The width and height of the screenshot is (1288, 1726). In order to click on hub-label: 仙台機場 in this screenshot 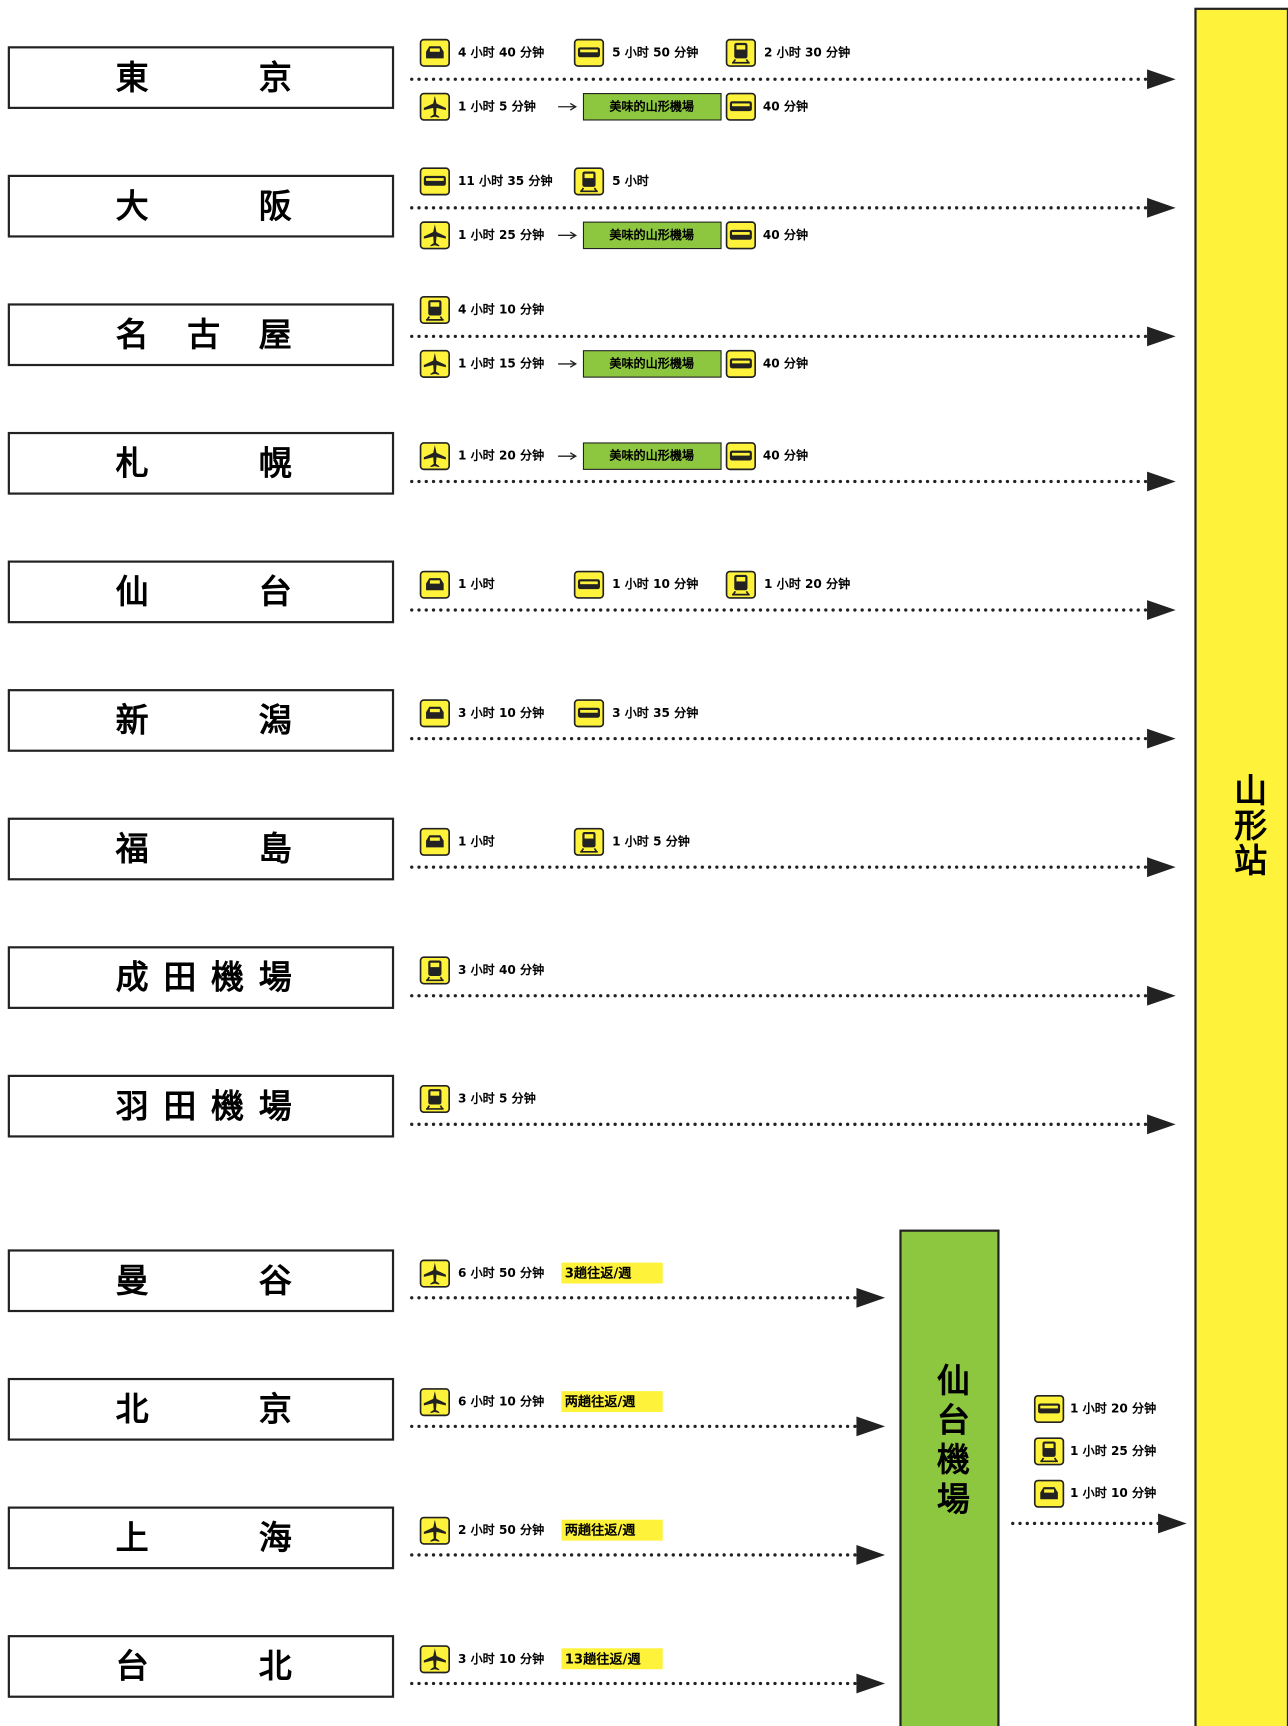, I will do `click(950, 1442)`.